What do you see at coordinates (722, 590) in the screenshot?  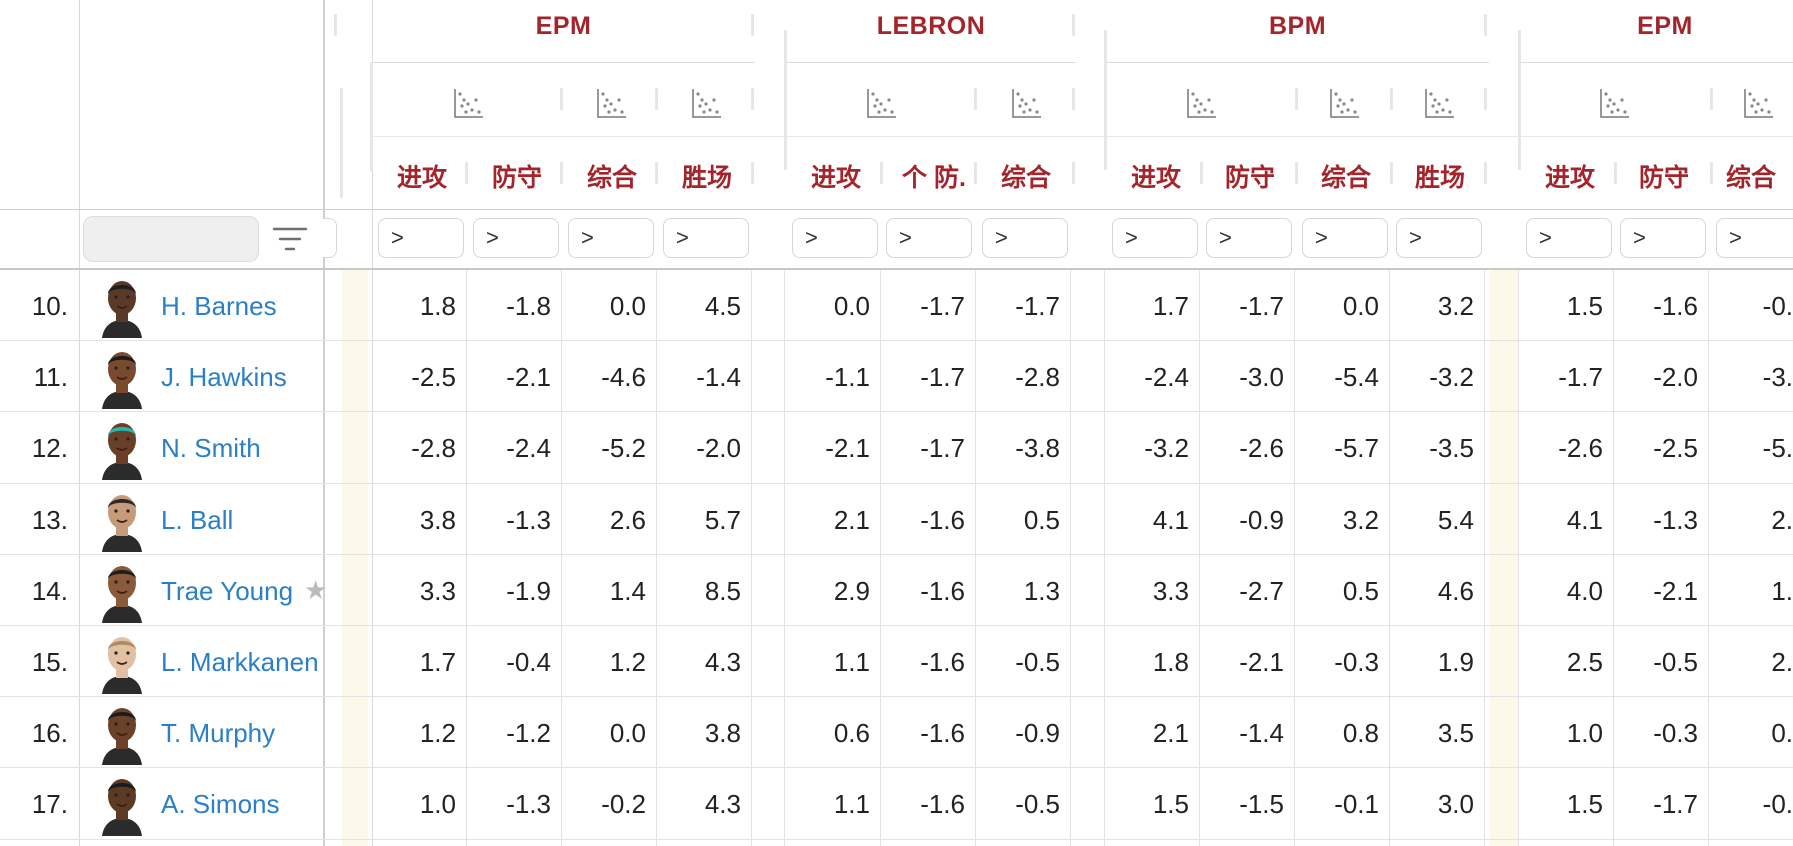 I see `stat-cell: 8.5` at bounding box center [722, 590].